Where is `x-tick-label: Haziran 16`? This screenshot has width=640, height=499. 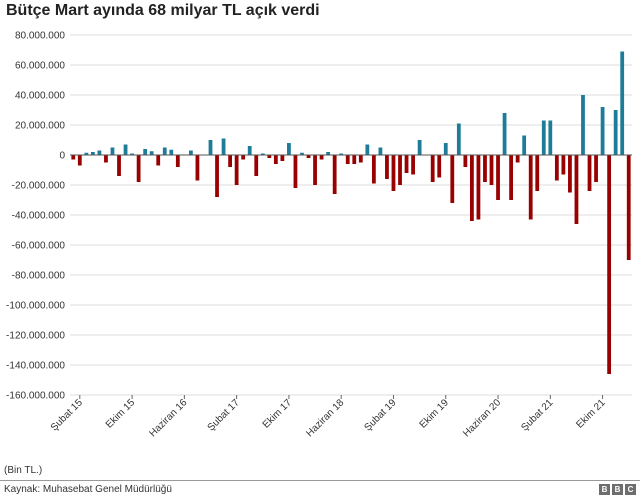
x-tick-label: Haziran 16 is located at coordinates (169, 418).